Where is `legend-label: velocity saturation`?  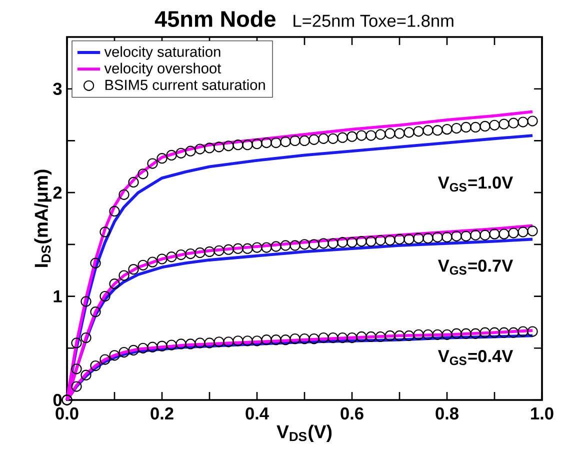
legend-label: velocity saturation is located at coordinates (162, 53).